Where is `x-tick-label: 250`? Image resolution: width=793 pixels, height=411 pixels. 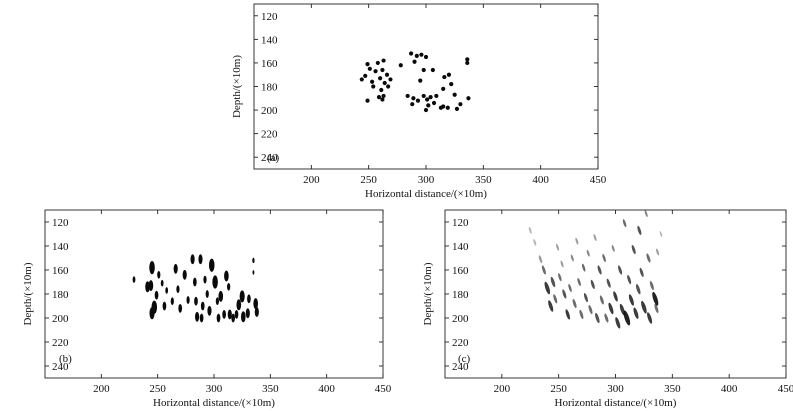
x-tick-label: 250 is located at coordinates (157, 389).